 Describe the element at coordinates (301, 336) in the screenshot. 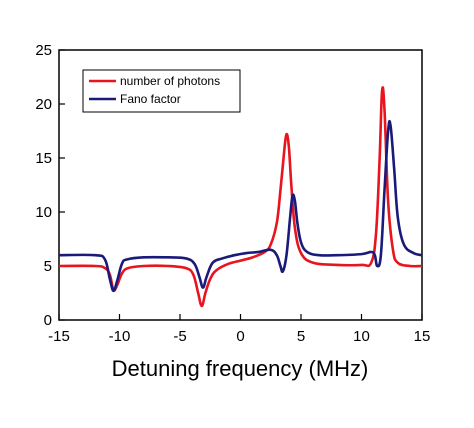

I see `x-tick-label: 5` at that location.